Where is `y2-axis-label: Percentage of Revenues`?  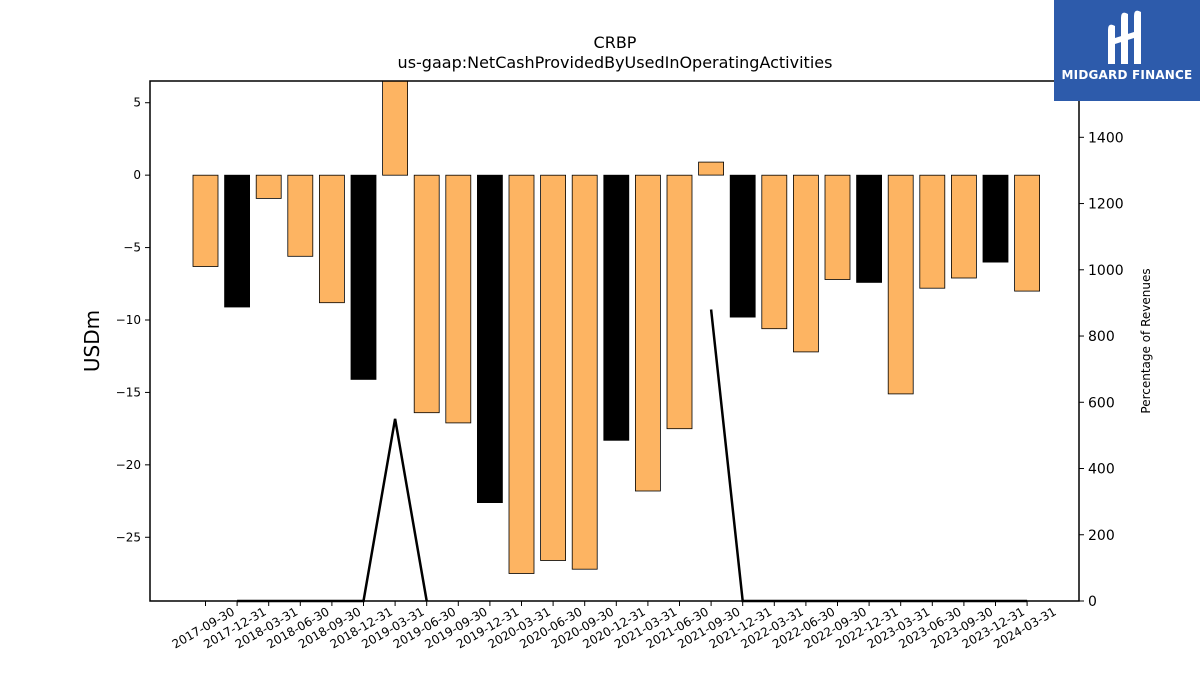
y2-axis-label: Percentage of Revenues is located at coordinates (1146, 340).